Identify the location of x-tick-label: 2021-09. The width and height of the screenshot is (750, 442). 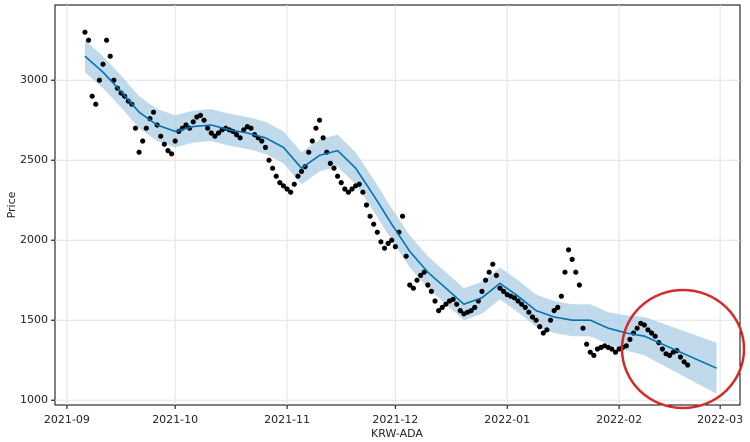
(67, 419).